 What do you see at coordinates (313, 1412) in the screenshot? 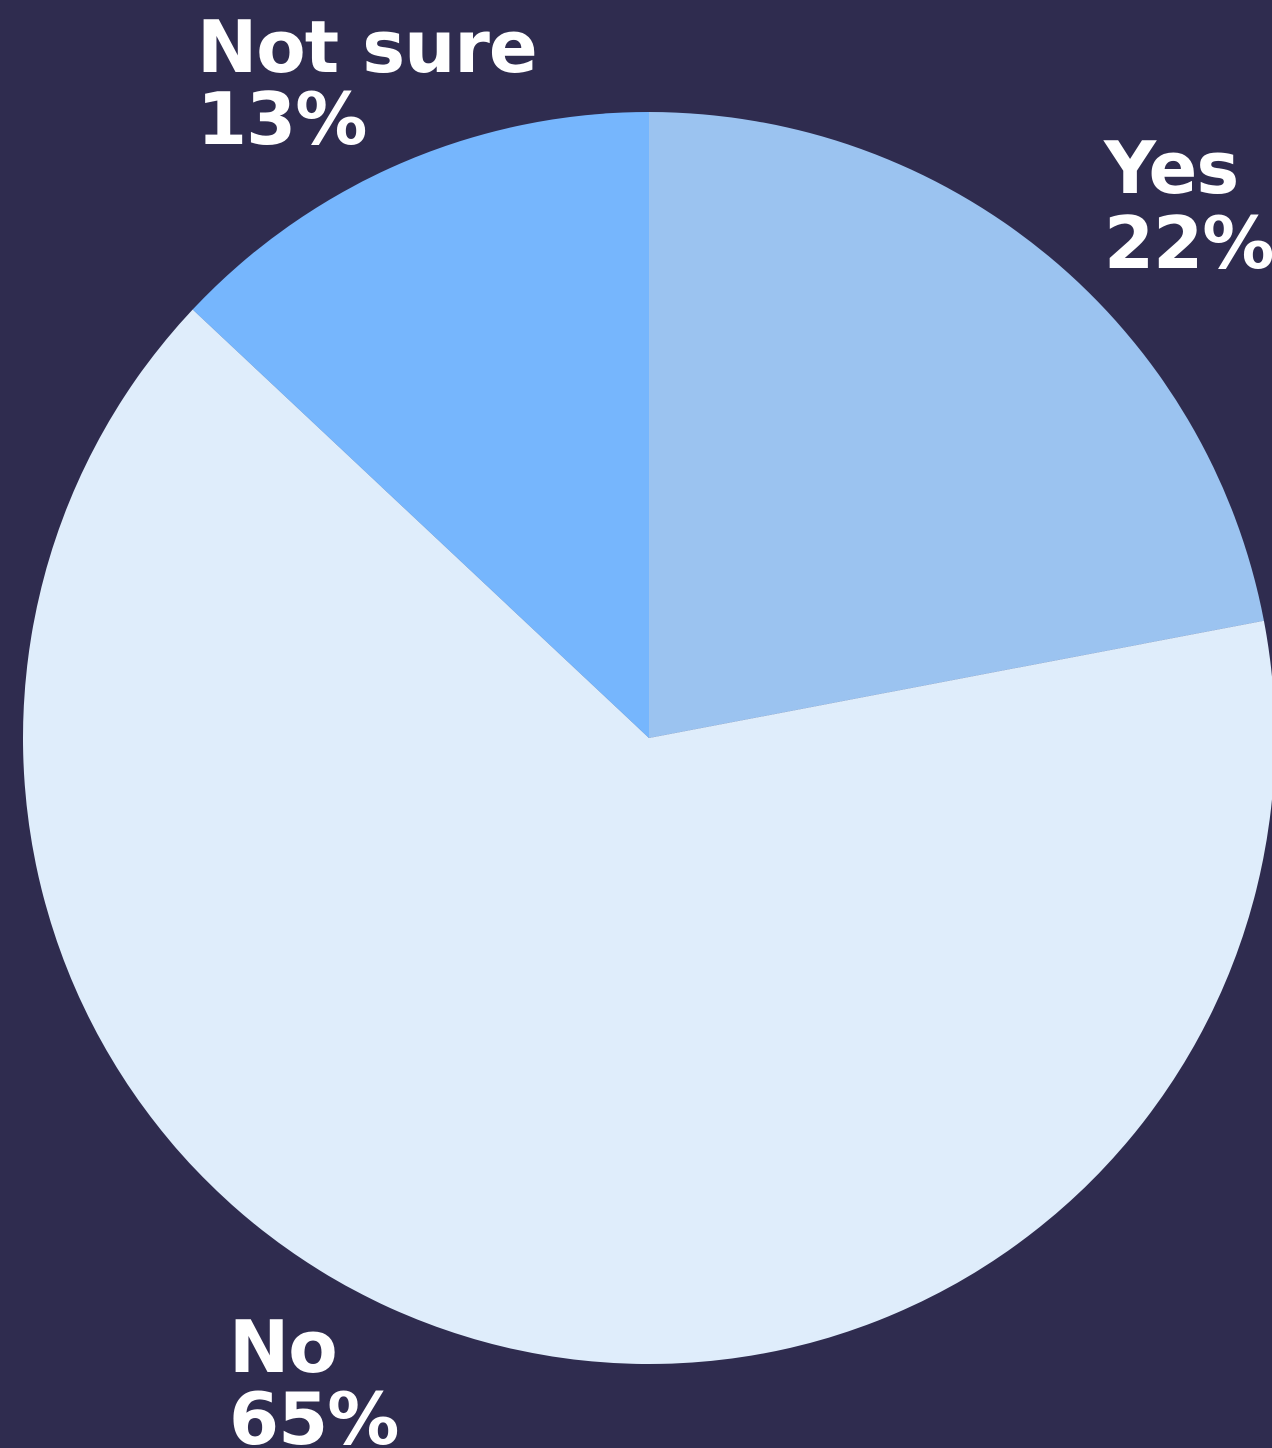
I see `label-no-value: 65%` at bounding box center [313, 1412].